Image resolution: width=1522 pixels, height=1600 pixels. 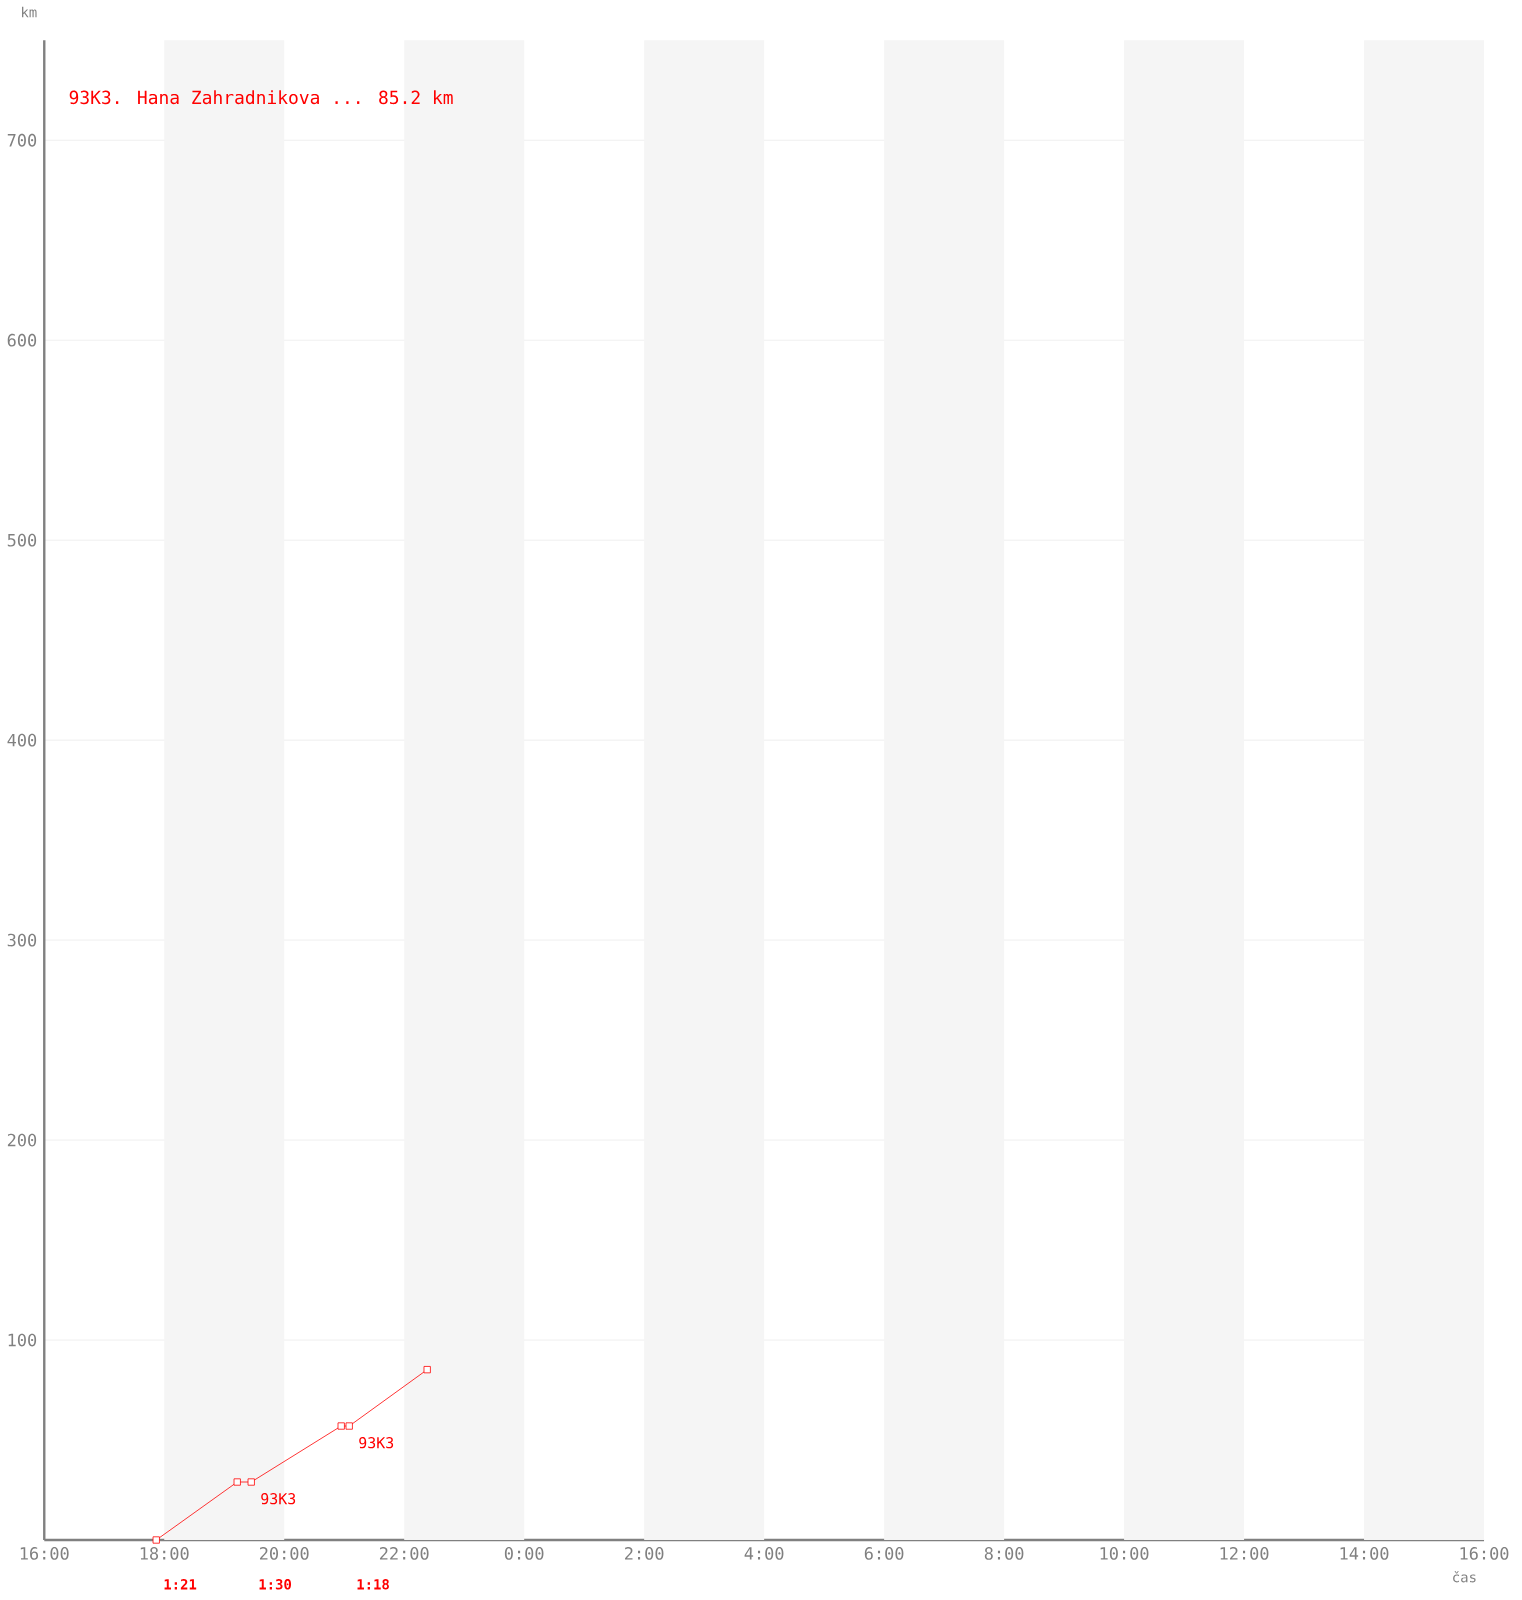 I want to click on y-tick-label: 500, so click(x=21, y=540).